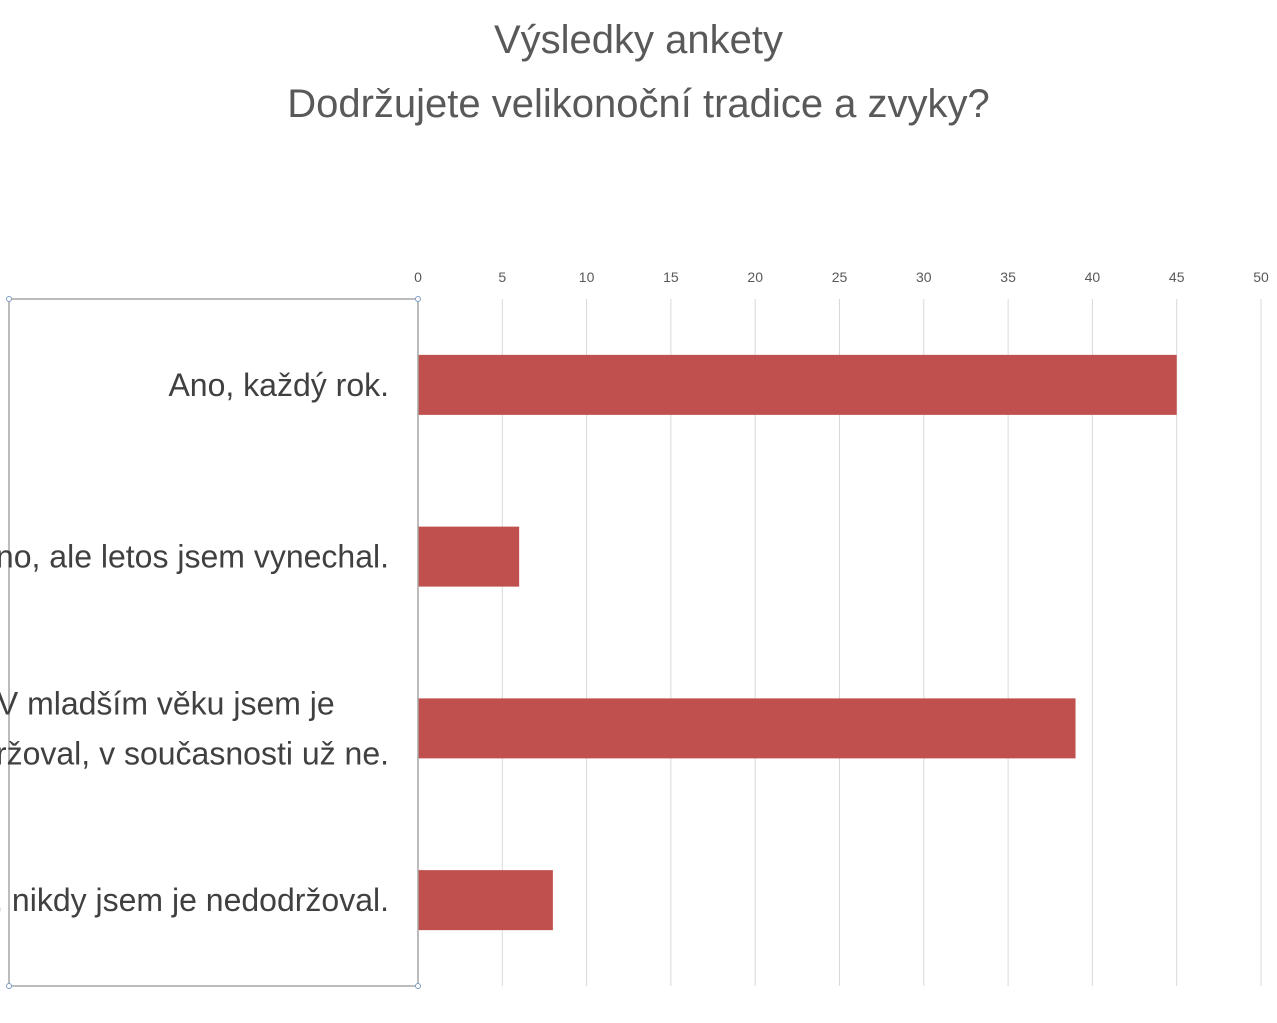 The height and width of the screenshot is (1023, 1277). What do you see at coordinates (1093, 277) in the screenshot?
I see `x-tick-label: 40` at bounding box center [1093, 277].